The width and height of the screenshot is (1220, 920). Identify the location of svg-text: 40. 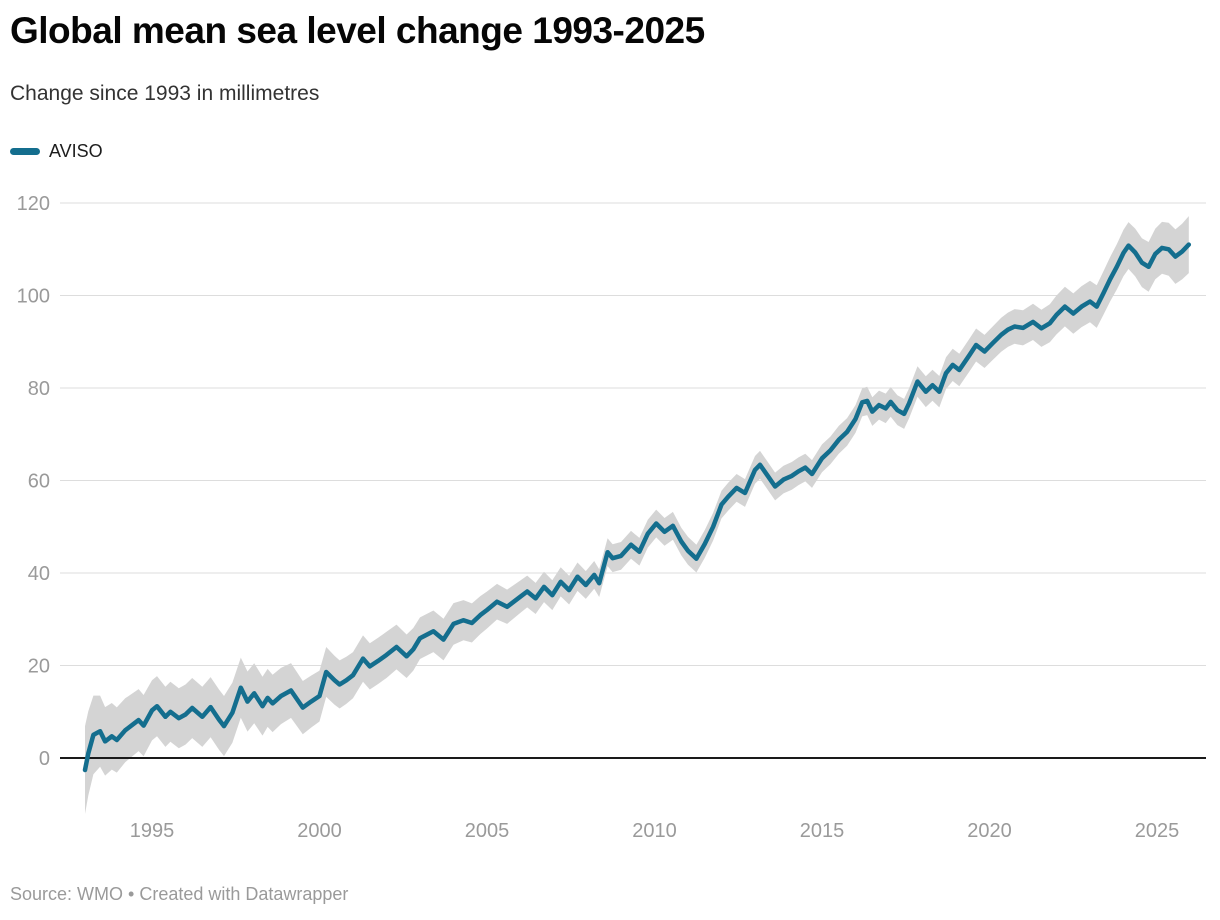
(39, 574).